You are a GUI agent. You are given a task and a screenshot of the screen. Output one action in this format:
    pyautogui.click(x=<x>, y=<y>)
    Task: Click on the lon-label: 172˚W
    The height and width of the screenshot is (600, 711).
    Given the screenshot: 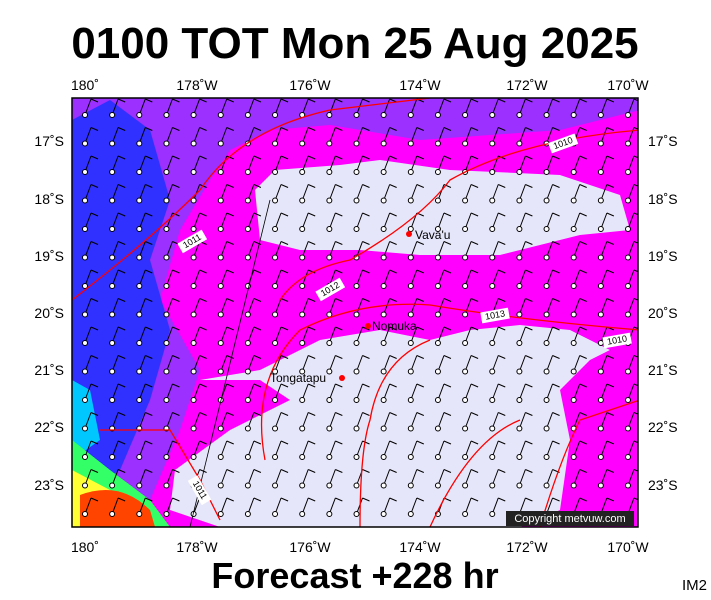 What is the action you would take?
    pyautogui.click(x=527, y=85)
    